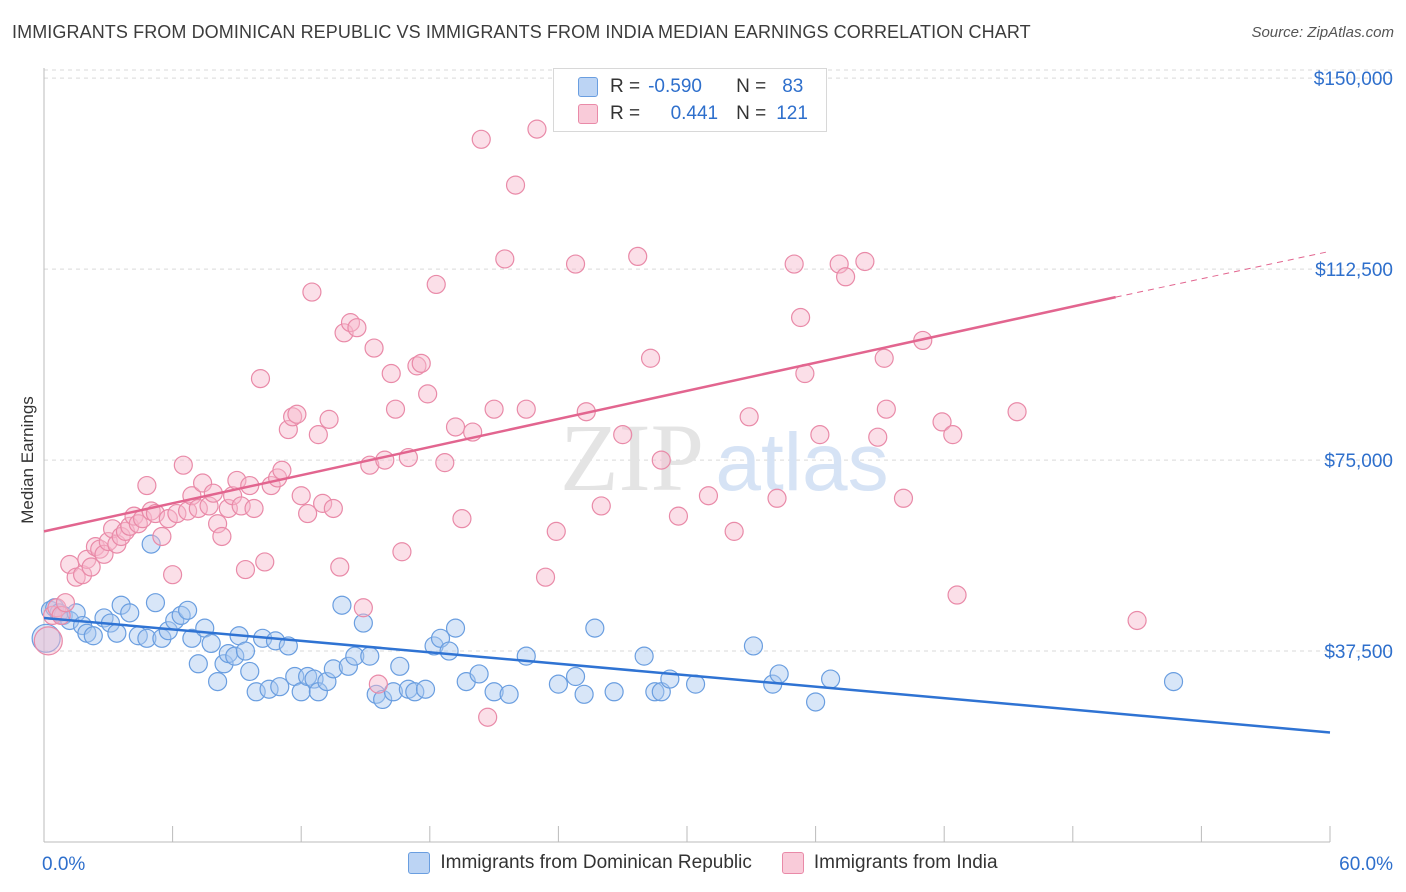  Describe the element at coordinates (1223, 274) in the screenshot. I see `trend-line-india-extension` at that location.